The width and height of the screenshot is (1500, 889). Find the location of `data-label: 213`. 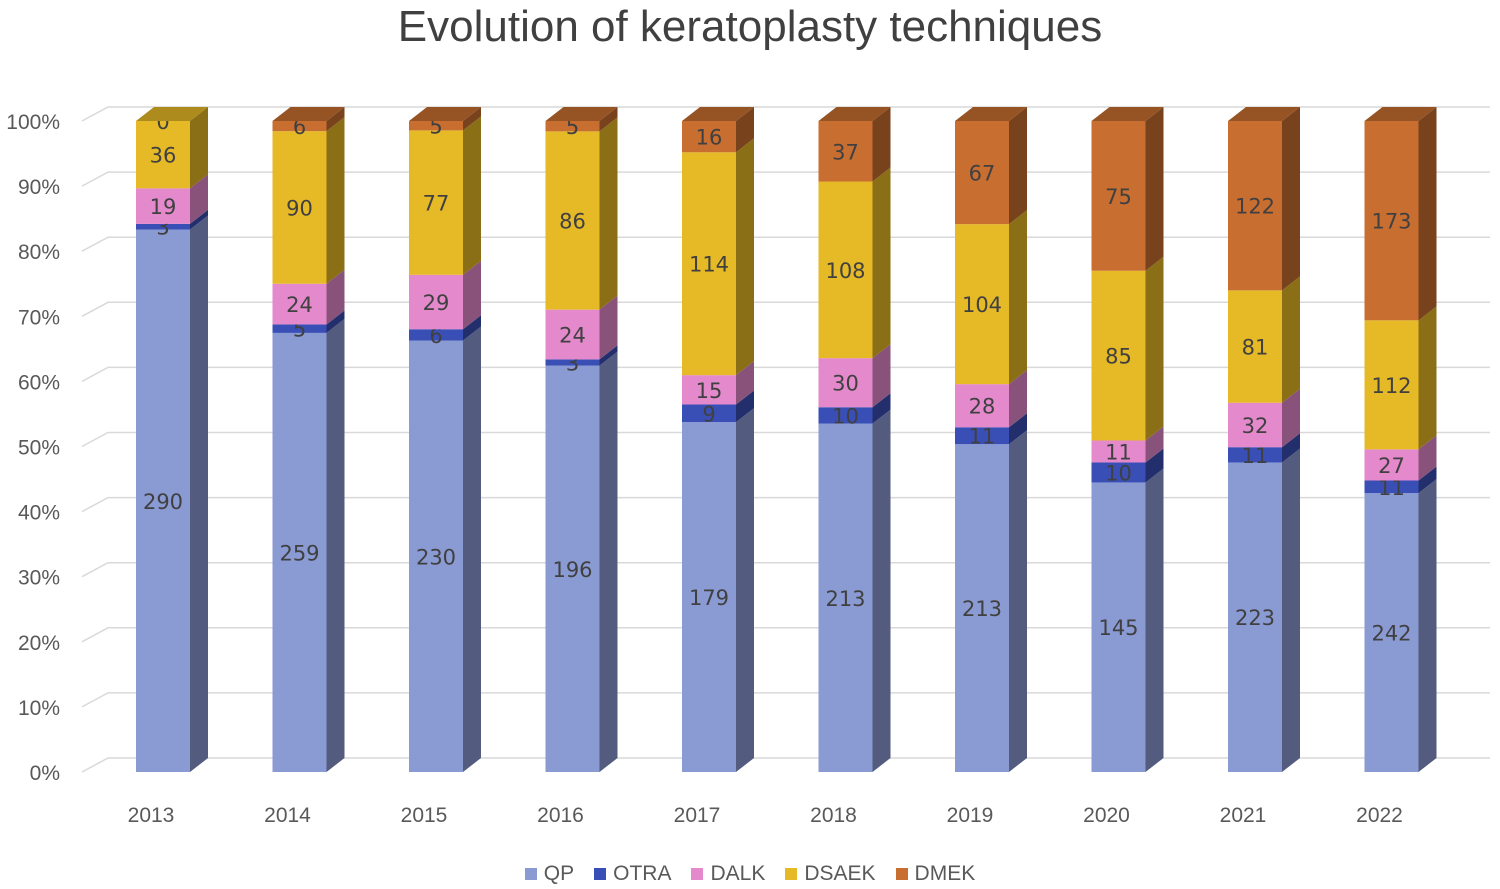

data-label: 213 is located at coordinates (845, 599).